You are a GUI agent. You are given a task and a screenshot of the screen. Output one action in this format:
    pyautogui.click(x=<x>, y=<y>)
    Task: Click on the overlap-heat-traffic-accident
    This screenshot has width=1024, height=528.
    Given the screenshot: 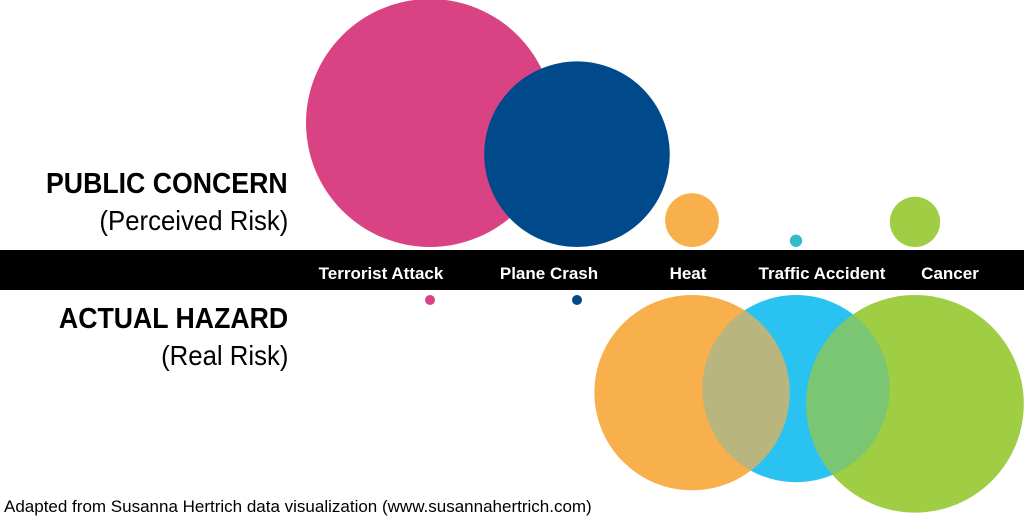 What is the action you would take?
    pyautogui.click(x=746, y=389)
    